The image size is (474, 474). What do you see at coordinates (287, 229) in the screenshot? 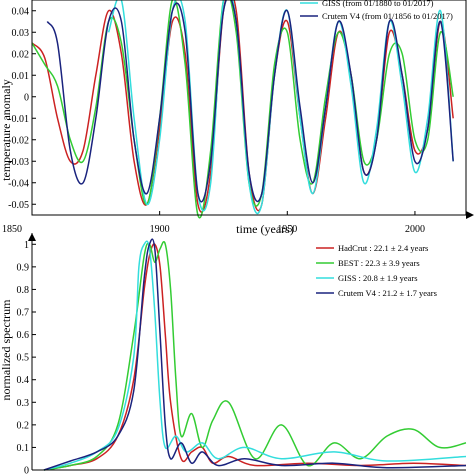
I see `top-x-tick-label: 1950` at bounding box center [287, 229].